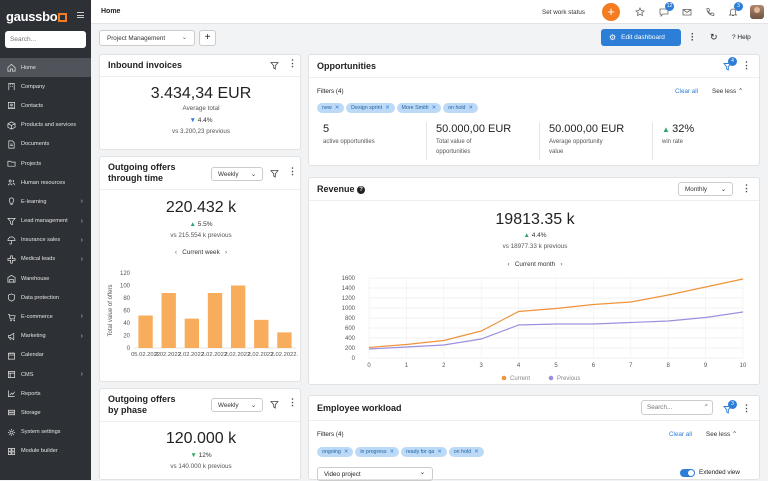 This screenshot has width=768, height=481. I want to click on help-button: ? Help, so click(741, 37).